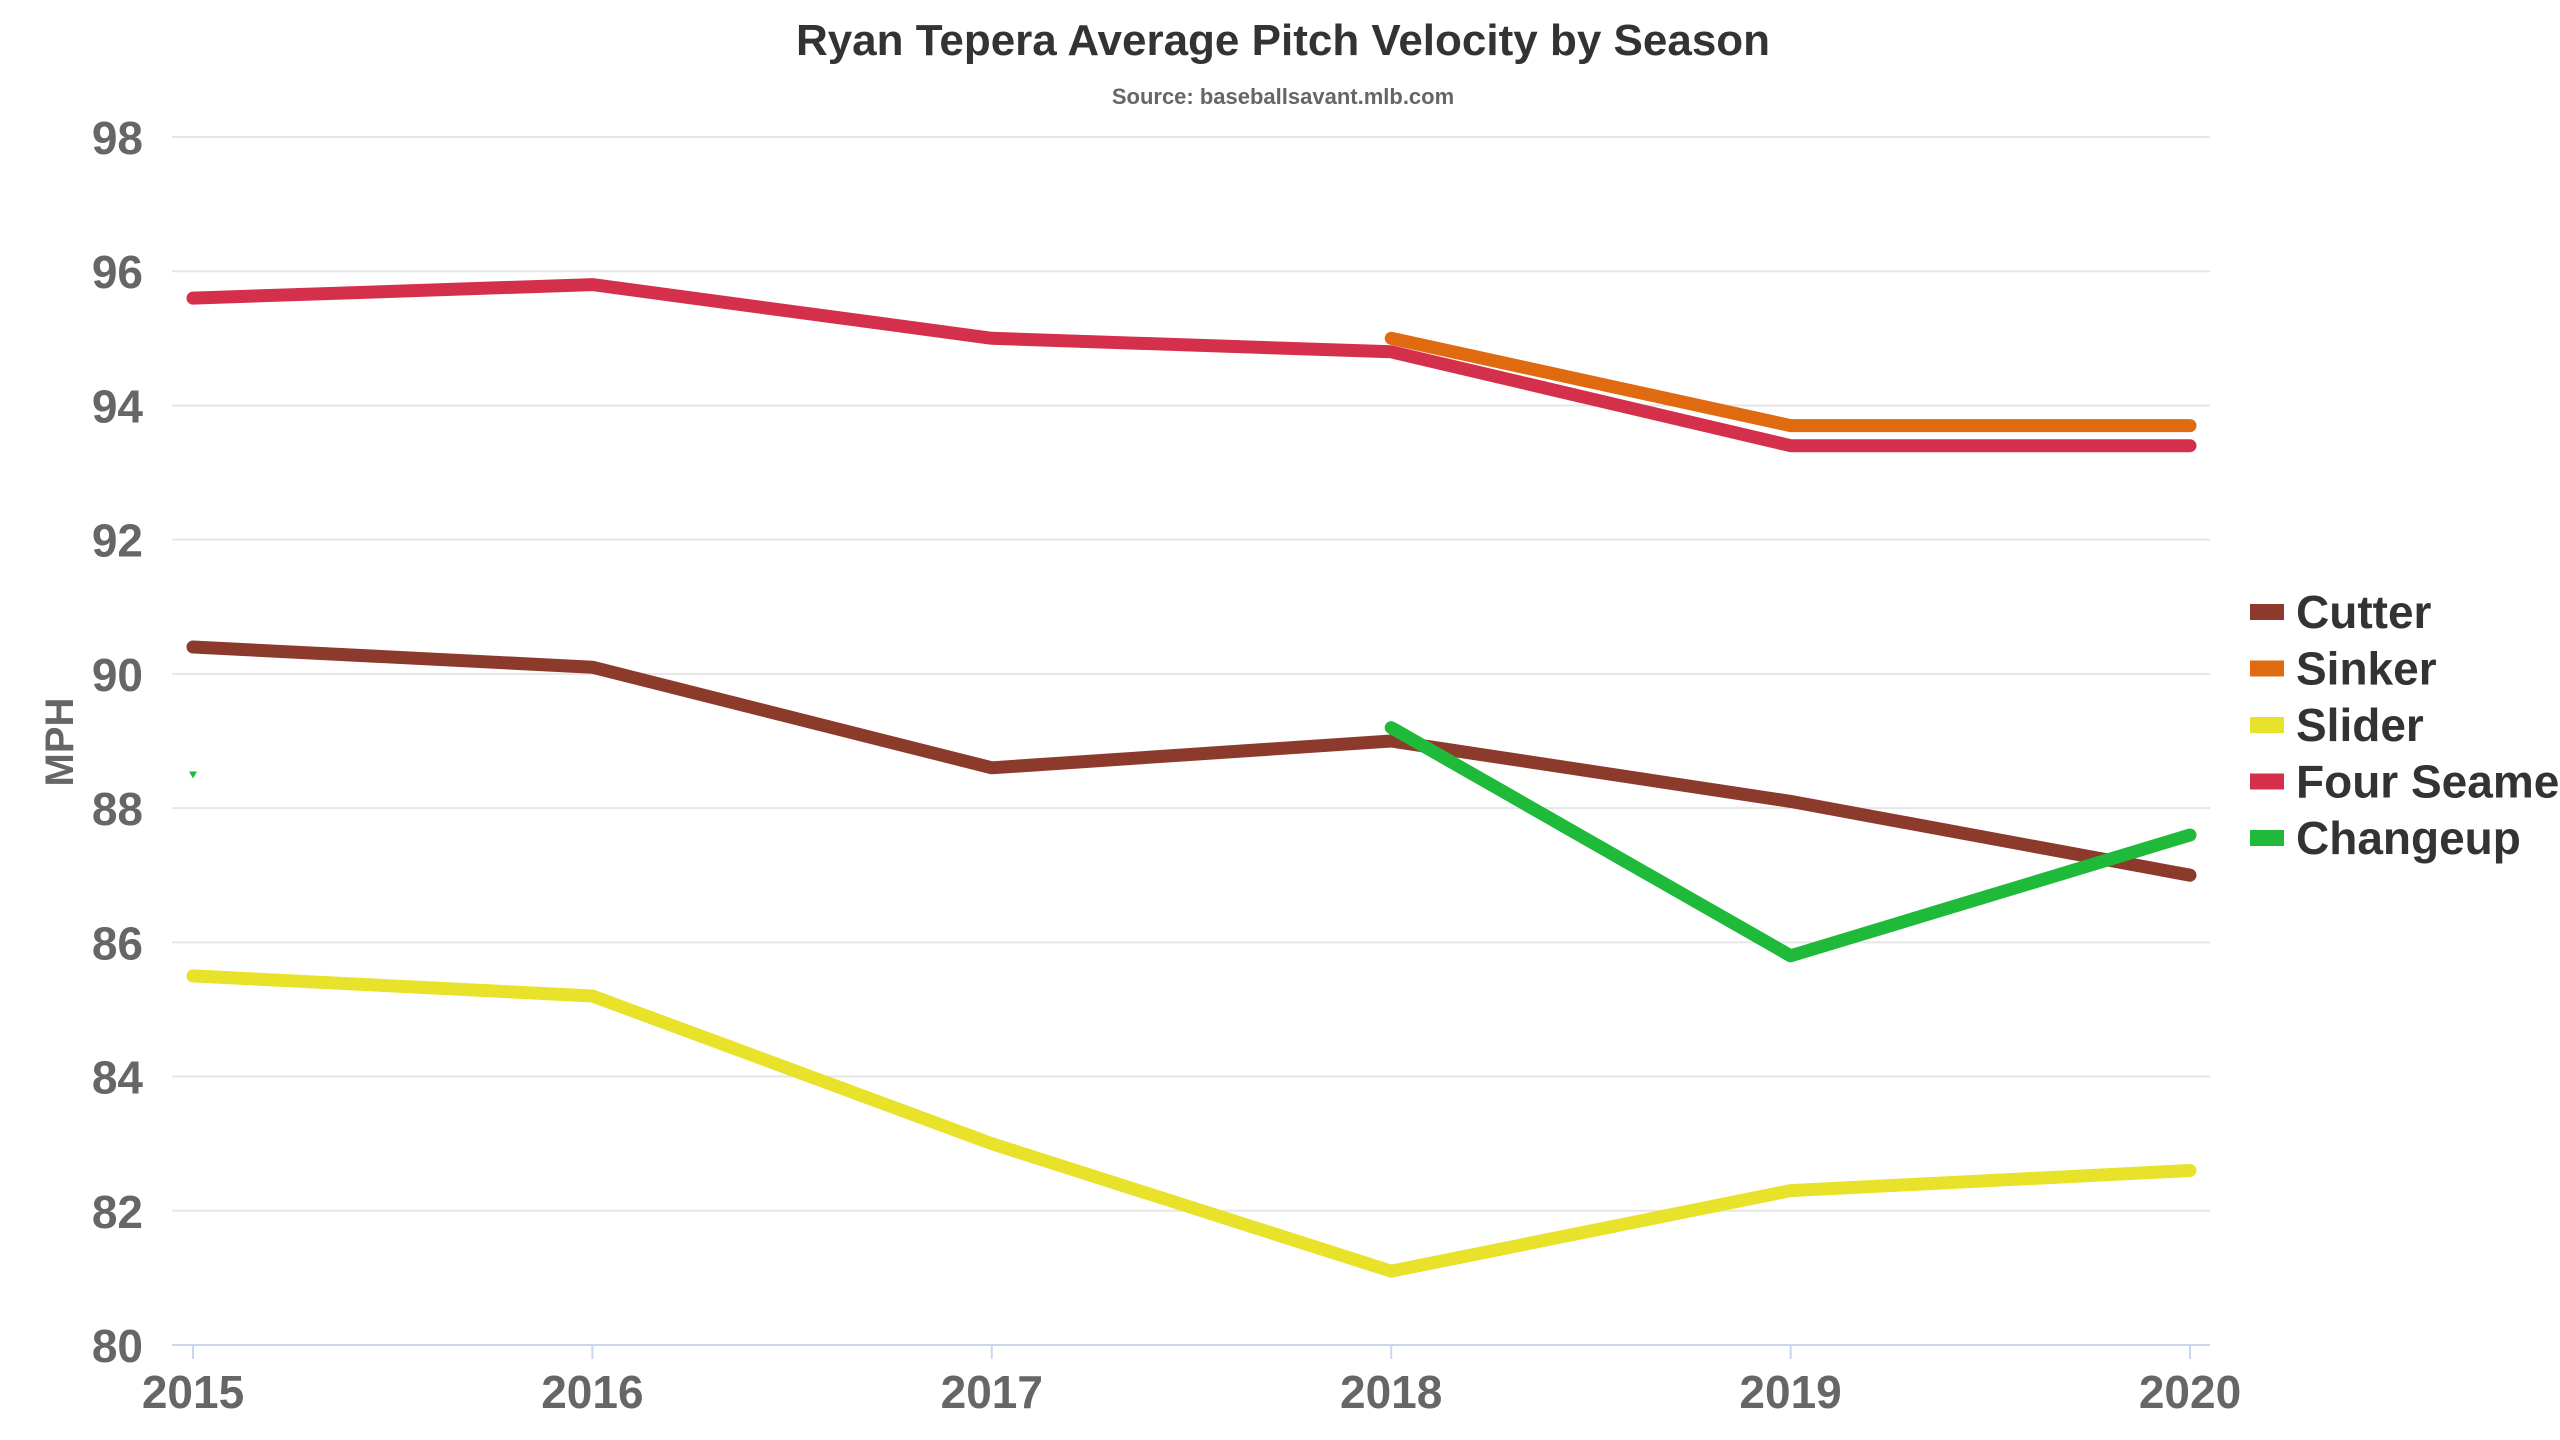 This screenshot has width=2560, height=1440. I want to click on legend-swatch-four-seamer, so click(2267, 781).